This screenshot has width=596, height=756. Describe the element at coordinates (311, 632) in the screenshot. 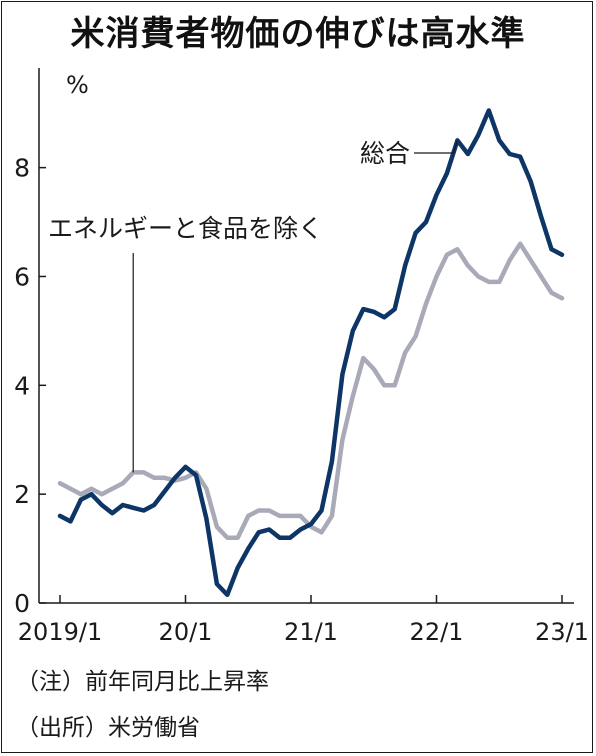

I see `x-tick-label: 21/1` at that location.